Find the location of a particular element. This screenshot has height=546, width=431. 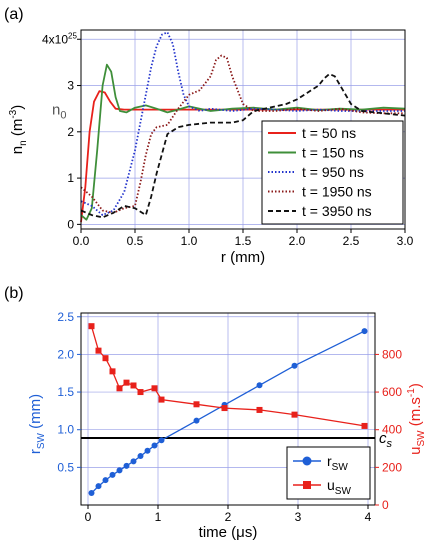

x-tick-label: 1.5 is located at coordinates (243, 241).